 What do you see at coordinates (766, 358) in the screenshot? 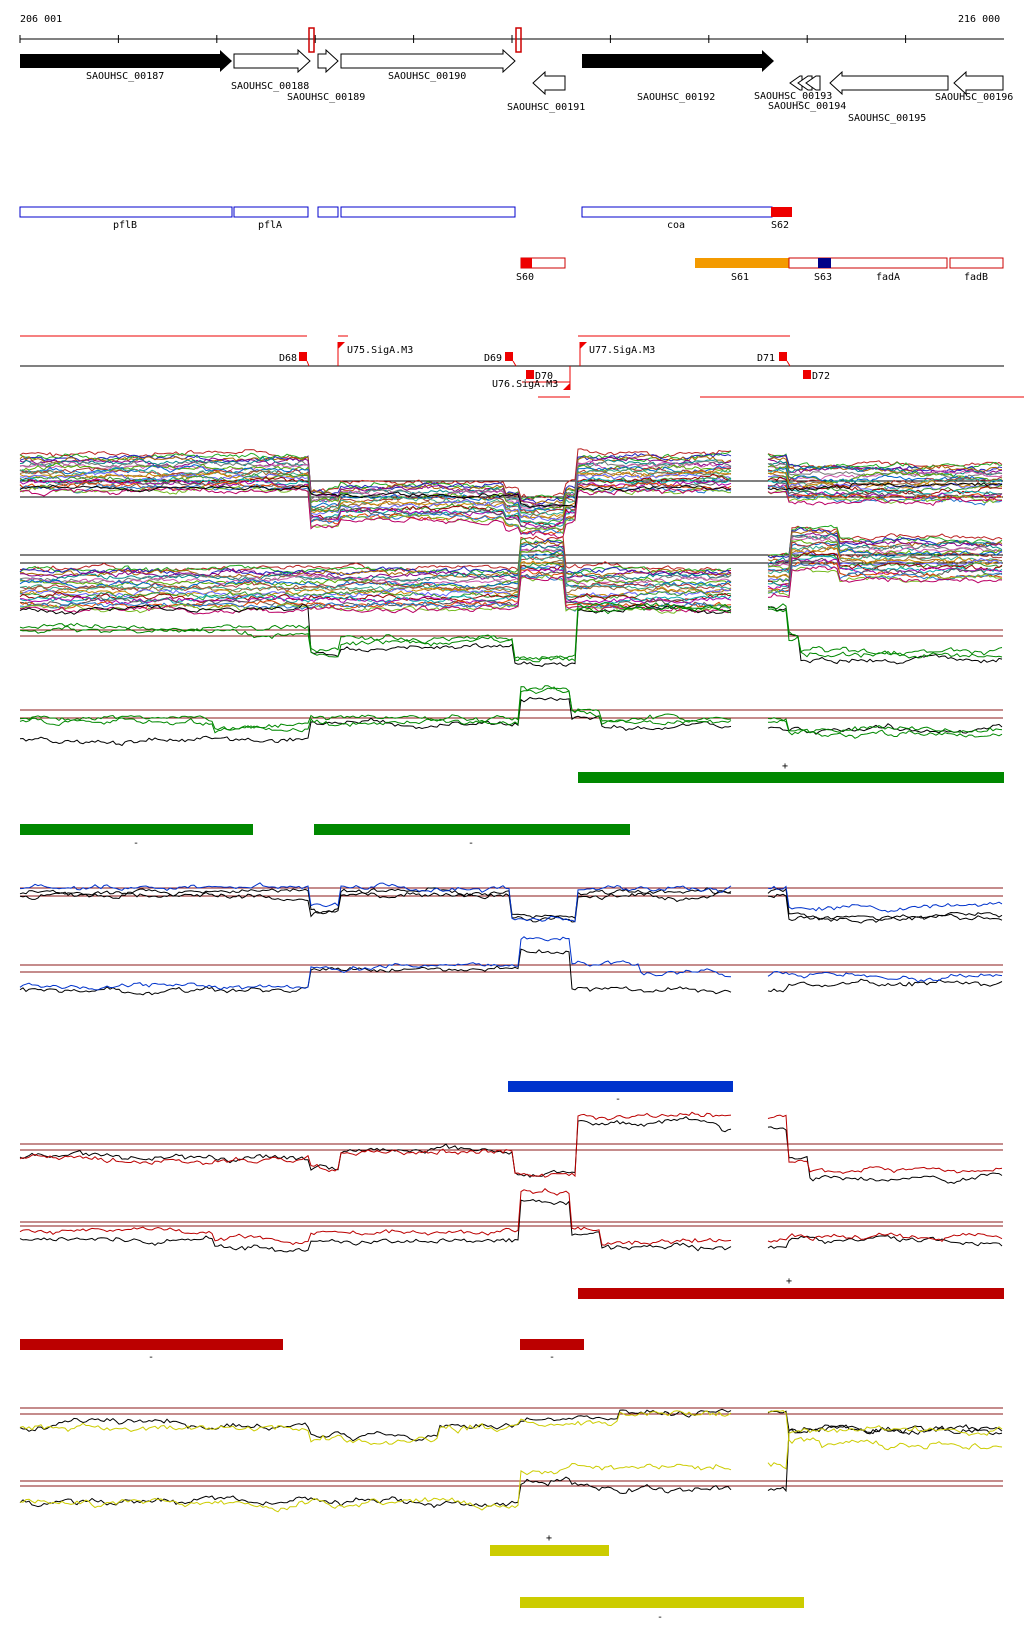
I see `terminator-label: D71` at bounding box center [766, 358].